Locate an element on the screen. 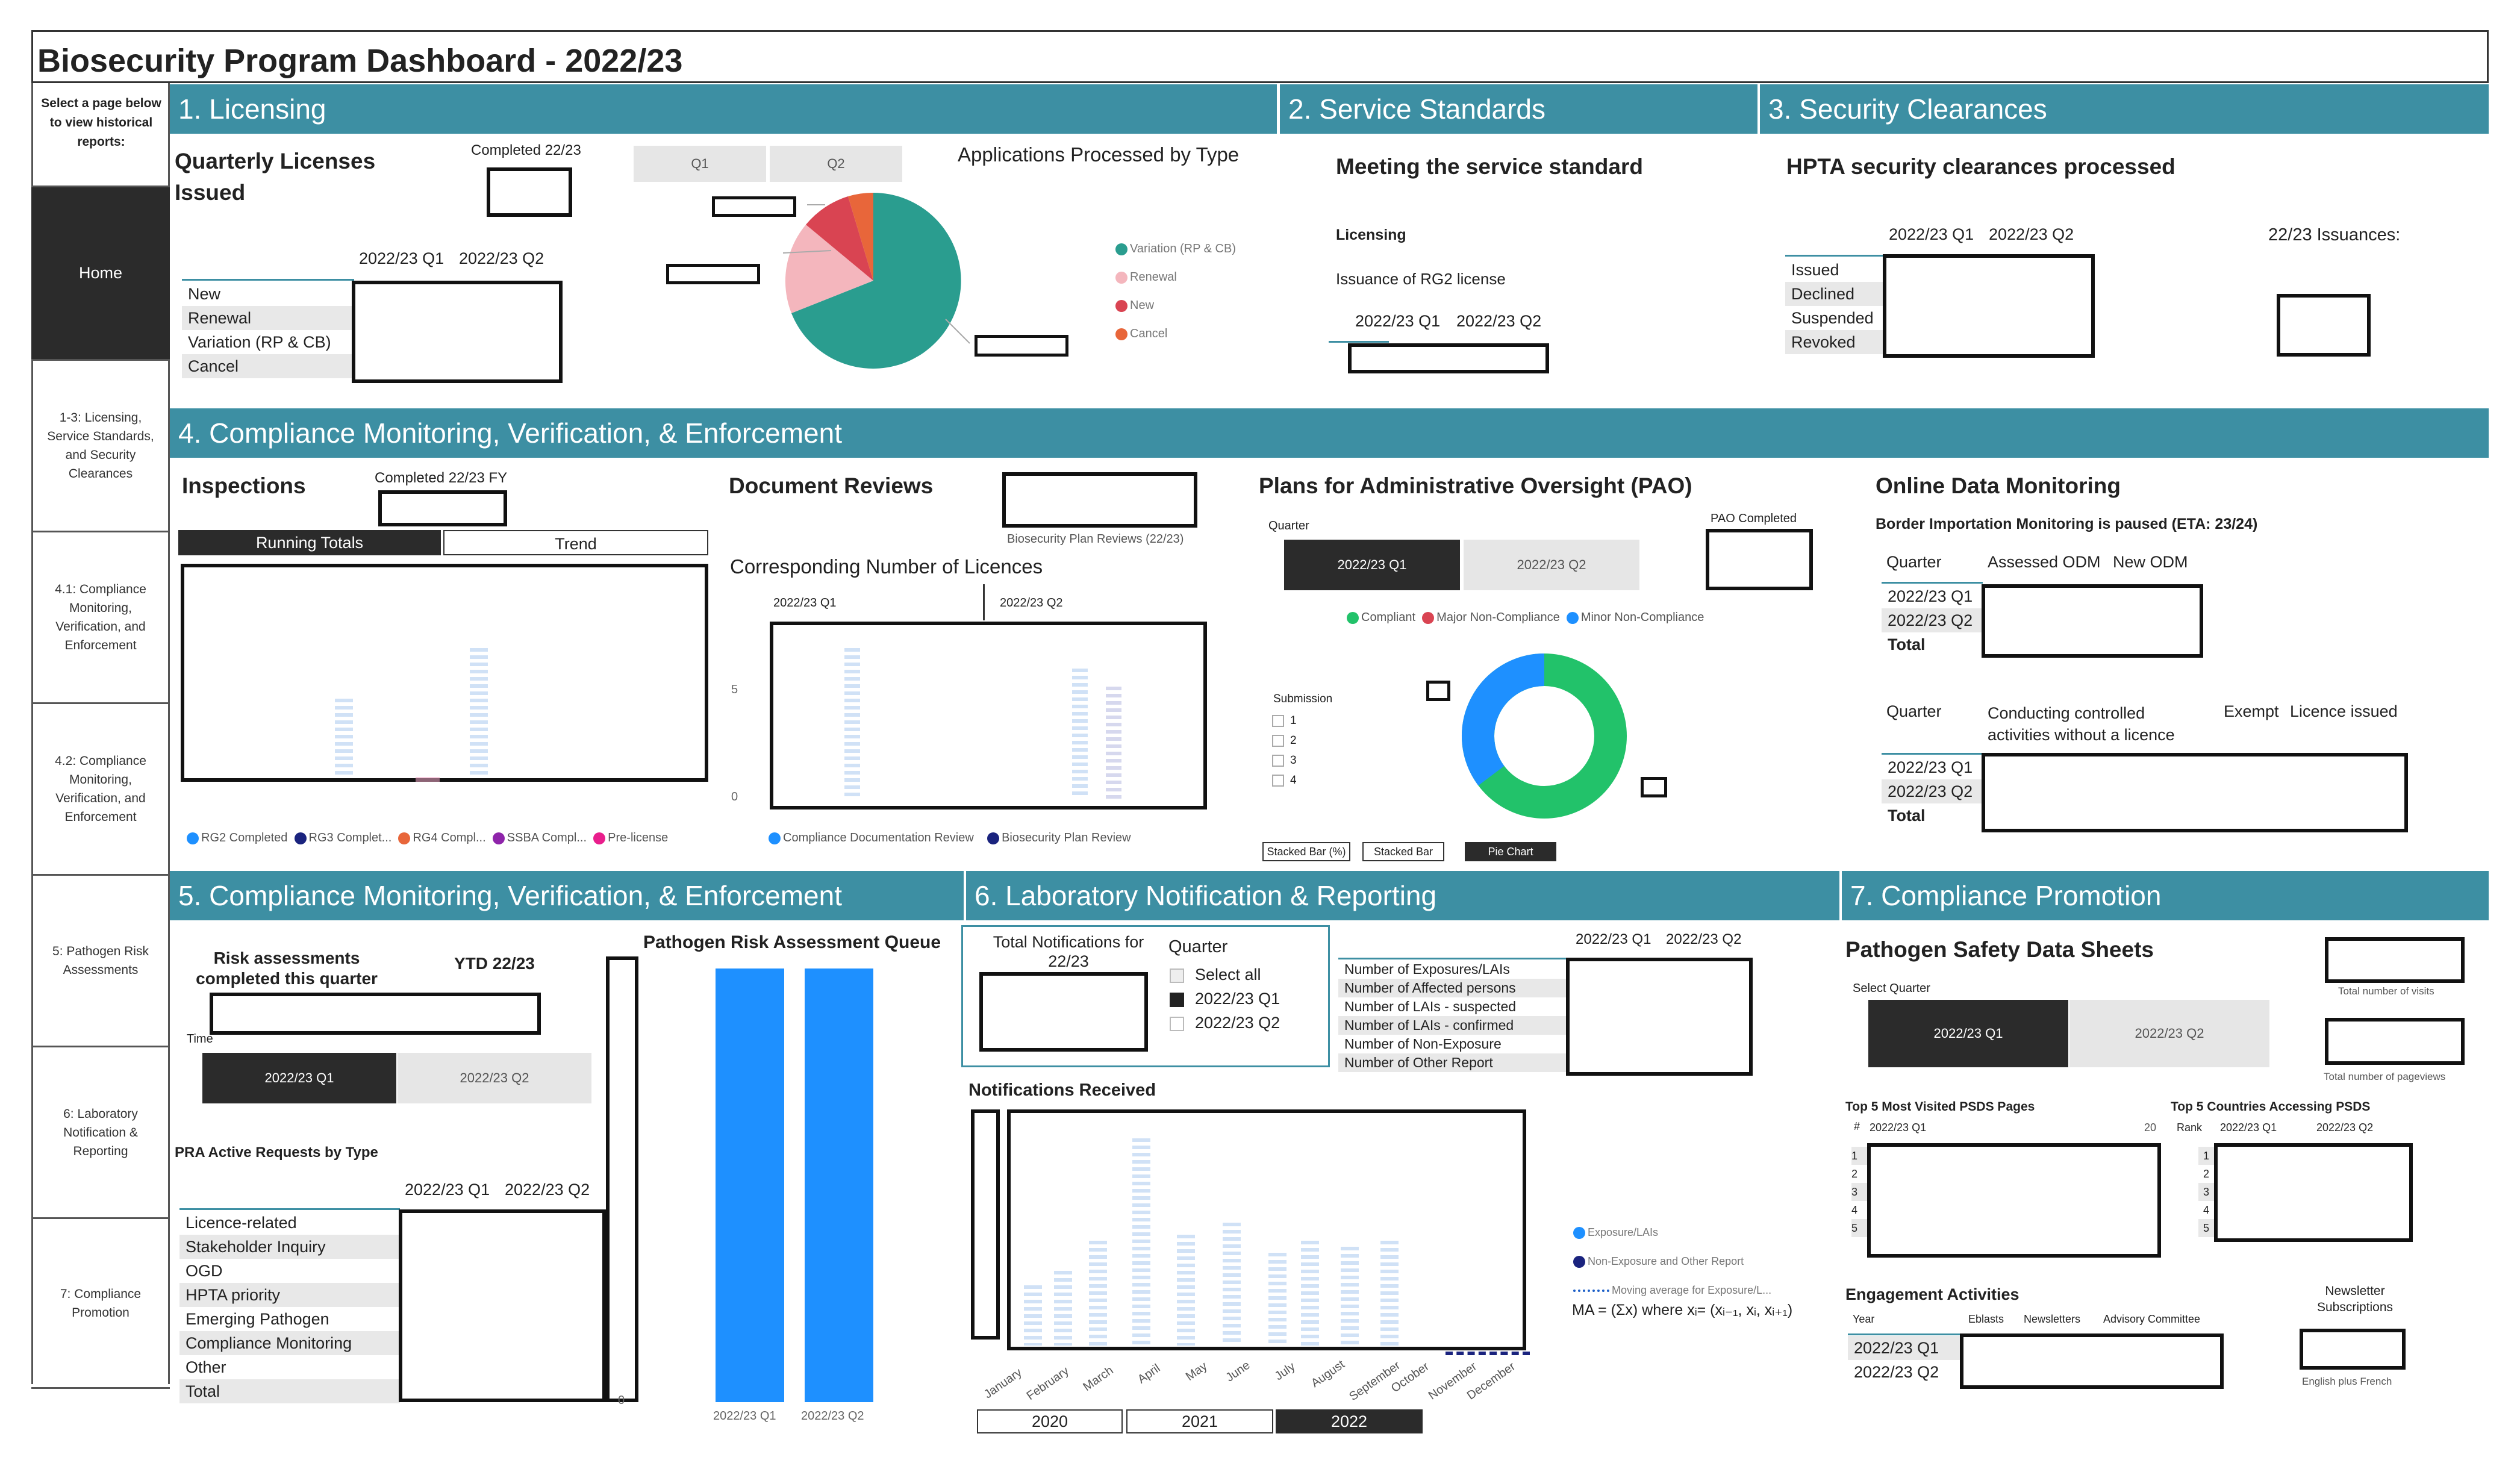 This screenshot has height=1466, width=2520. risk-value-box is located at coordinates (375, 1014).